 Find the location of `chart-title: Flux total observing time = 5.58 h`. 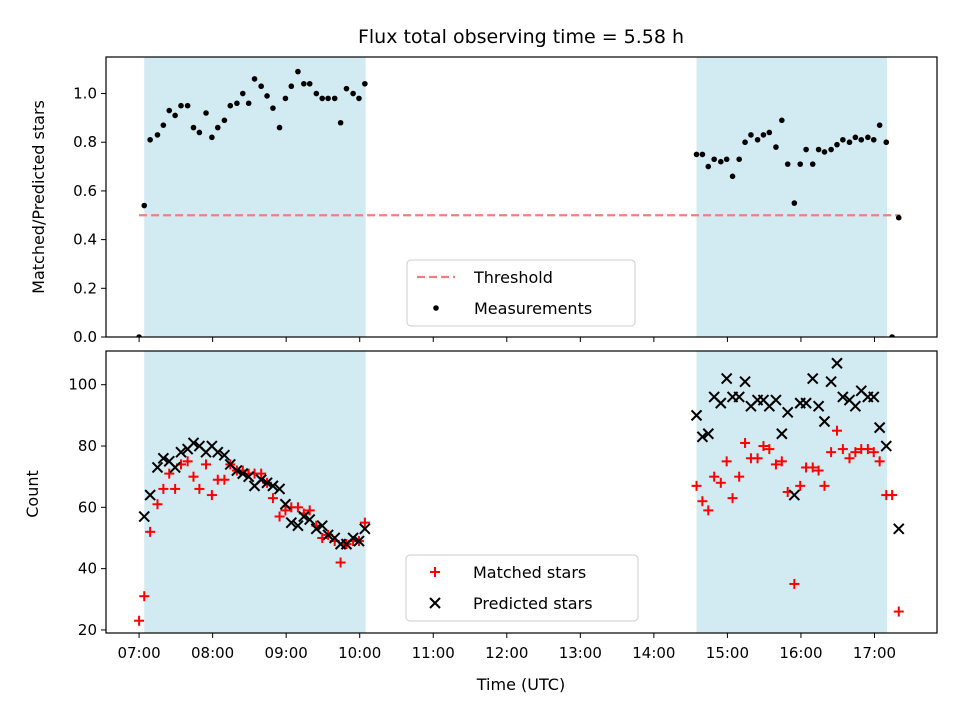

chart-title: Flux total observing time = 5.58 h is located at coordinates (521, 37).